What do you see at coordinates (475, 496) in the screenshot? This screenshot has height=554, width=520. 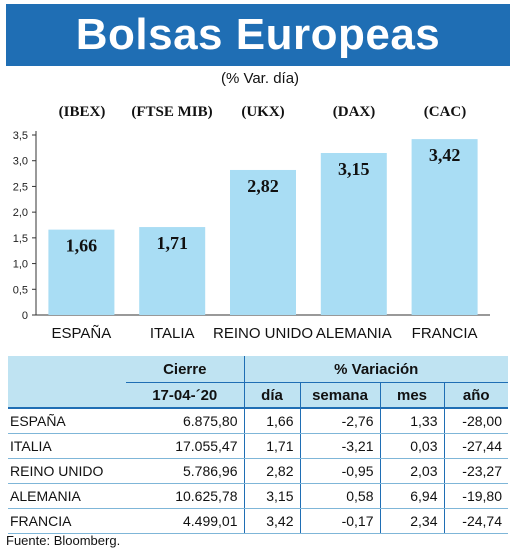 I see `row-anio-cell: -19,80` at bounding box center [475, 496].